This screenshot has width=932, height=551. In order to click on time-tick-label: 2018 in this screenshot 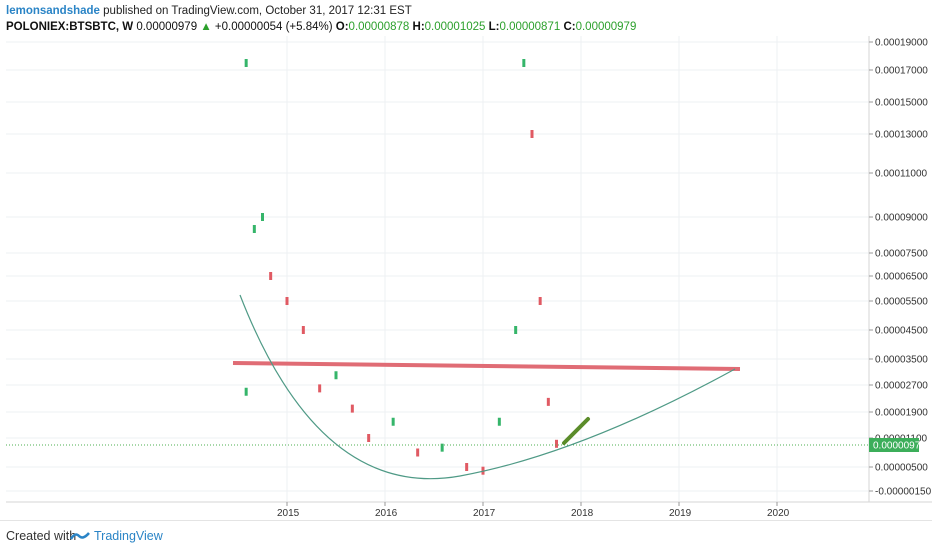, I will do `click(582, 513)`.